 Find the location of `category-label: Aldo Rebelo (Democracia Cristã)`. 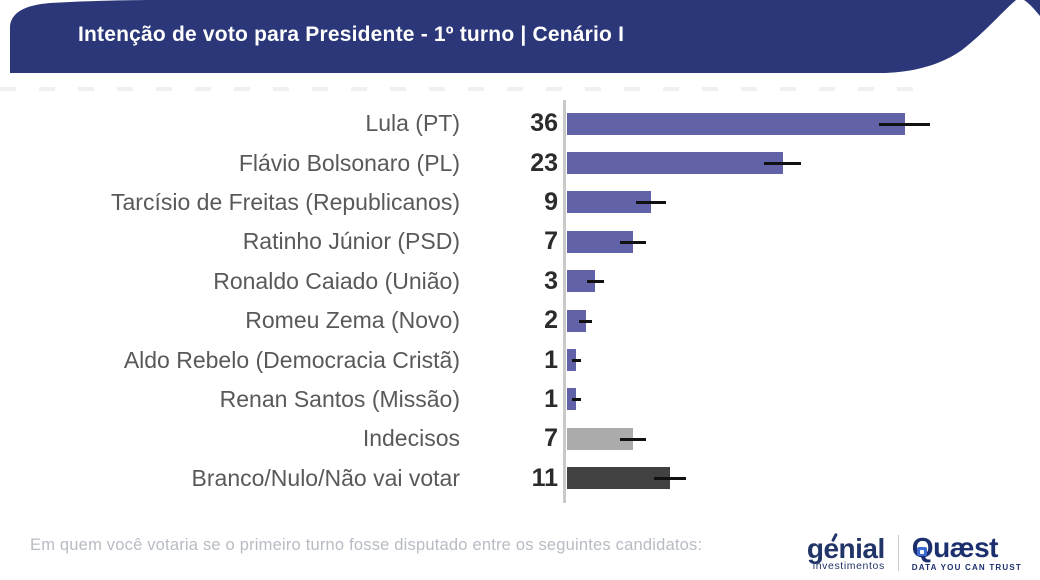

category-label: Aldo Rebelo (Democracia Cristã) is located at coordinates (291, 359).